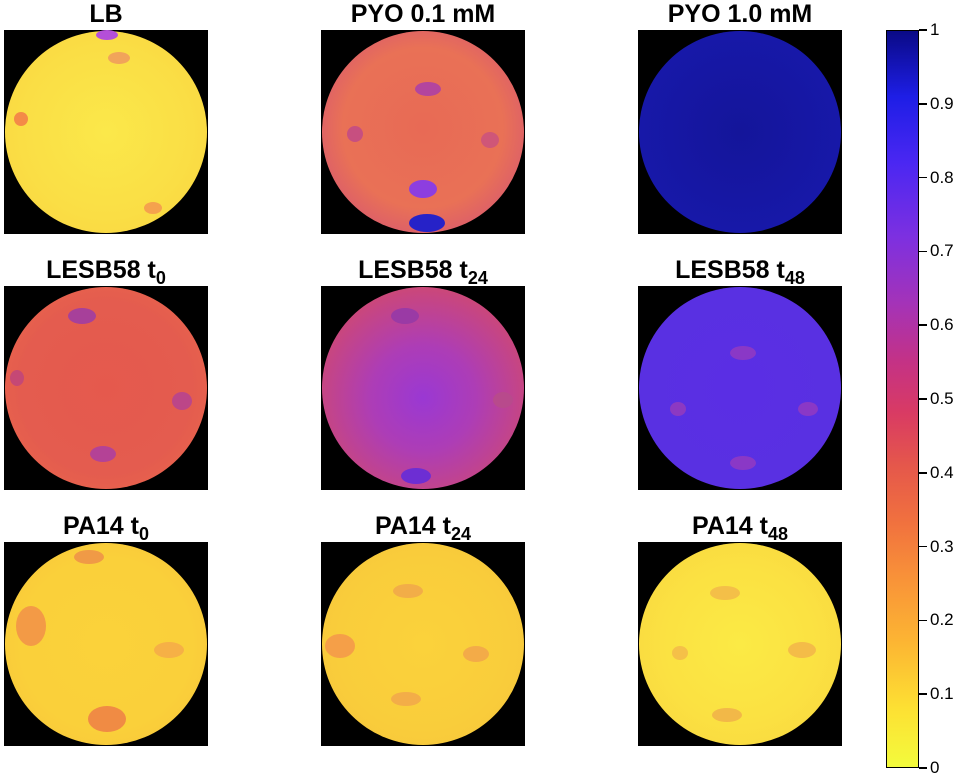  Describe the element at coordinates (942, 103) in the screenshot. I see `colorbar-tick-label: 0.9` at that location.